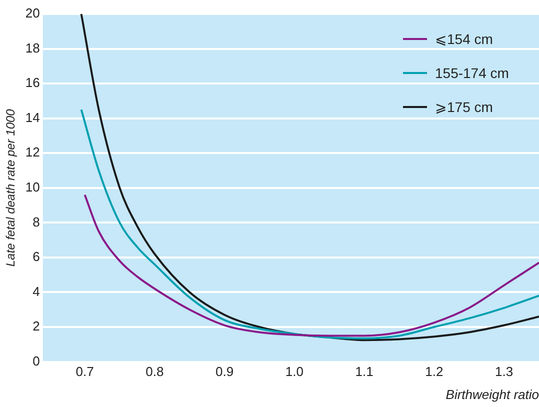 The width and height of the screenshot is (539, 407). Describe the element at coordinates (492, 394) in the screenshot. I see `x-axis-title: Birthweight ratio` at that location.